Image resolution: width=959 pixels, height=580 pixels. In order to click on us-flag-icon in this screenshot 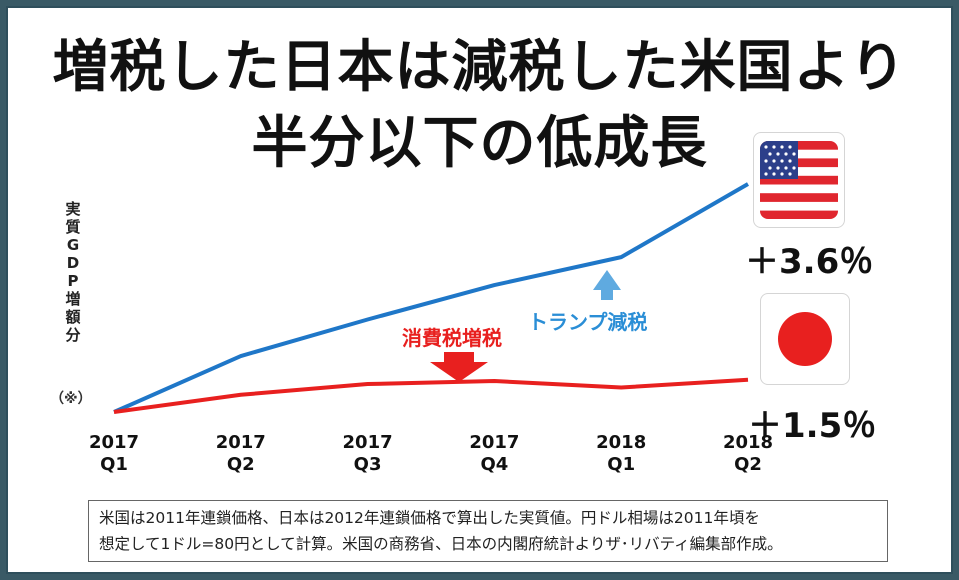, I will do `click(799, 180)`.